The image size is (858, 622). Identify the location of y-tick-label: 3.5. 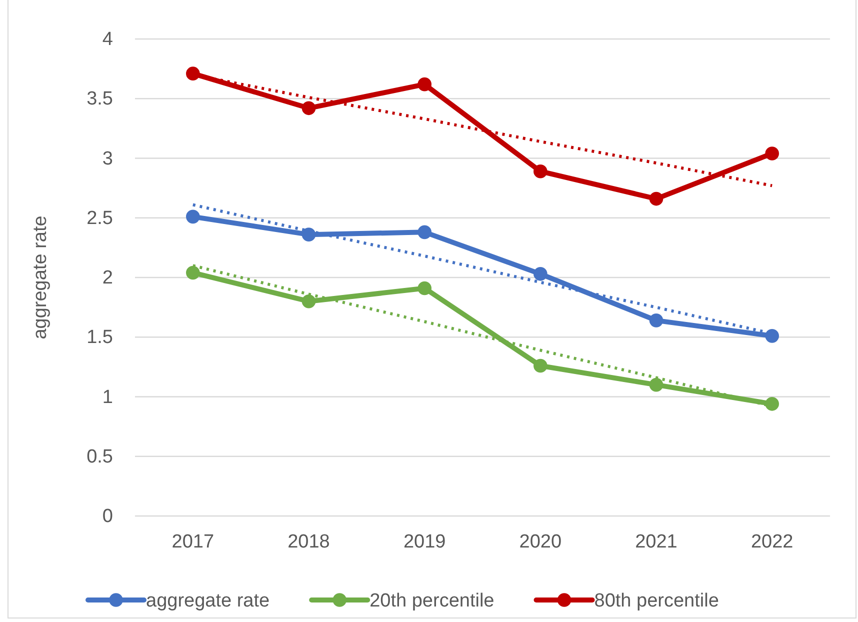
(99, 99).